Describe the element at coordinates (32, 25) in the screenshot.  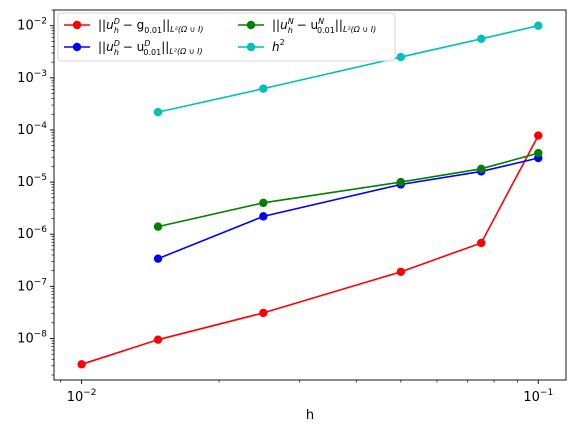
I see `y-tick-label: 10⁻²` at that location.